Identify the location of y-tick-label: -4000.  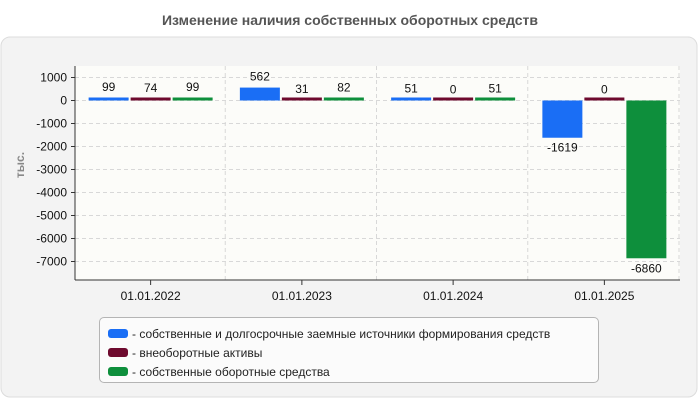
(51, 193).